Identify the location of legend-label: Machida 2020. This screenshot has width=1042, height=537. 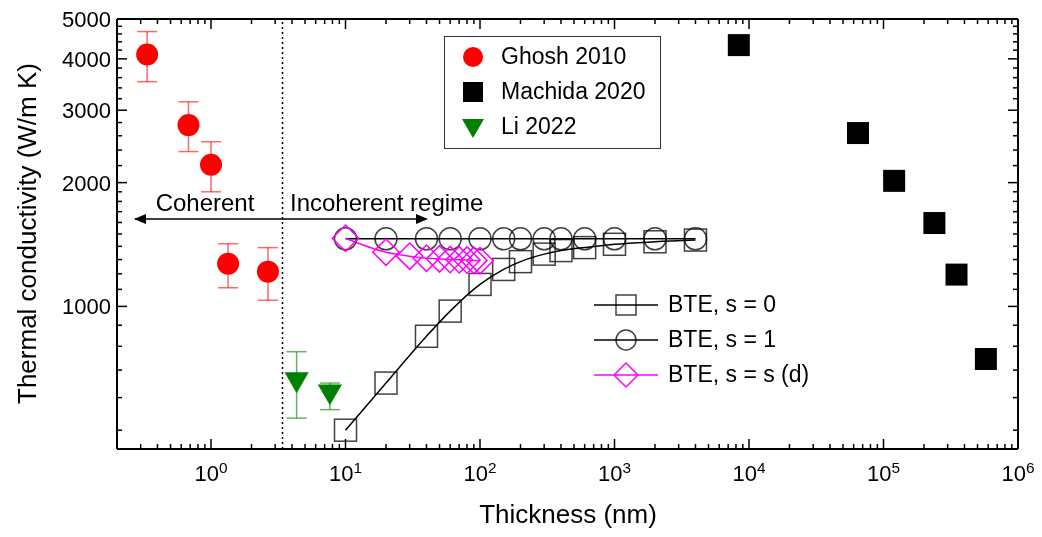
(573, 91).